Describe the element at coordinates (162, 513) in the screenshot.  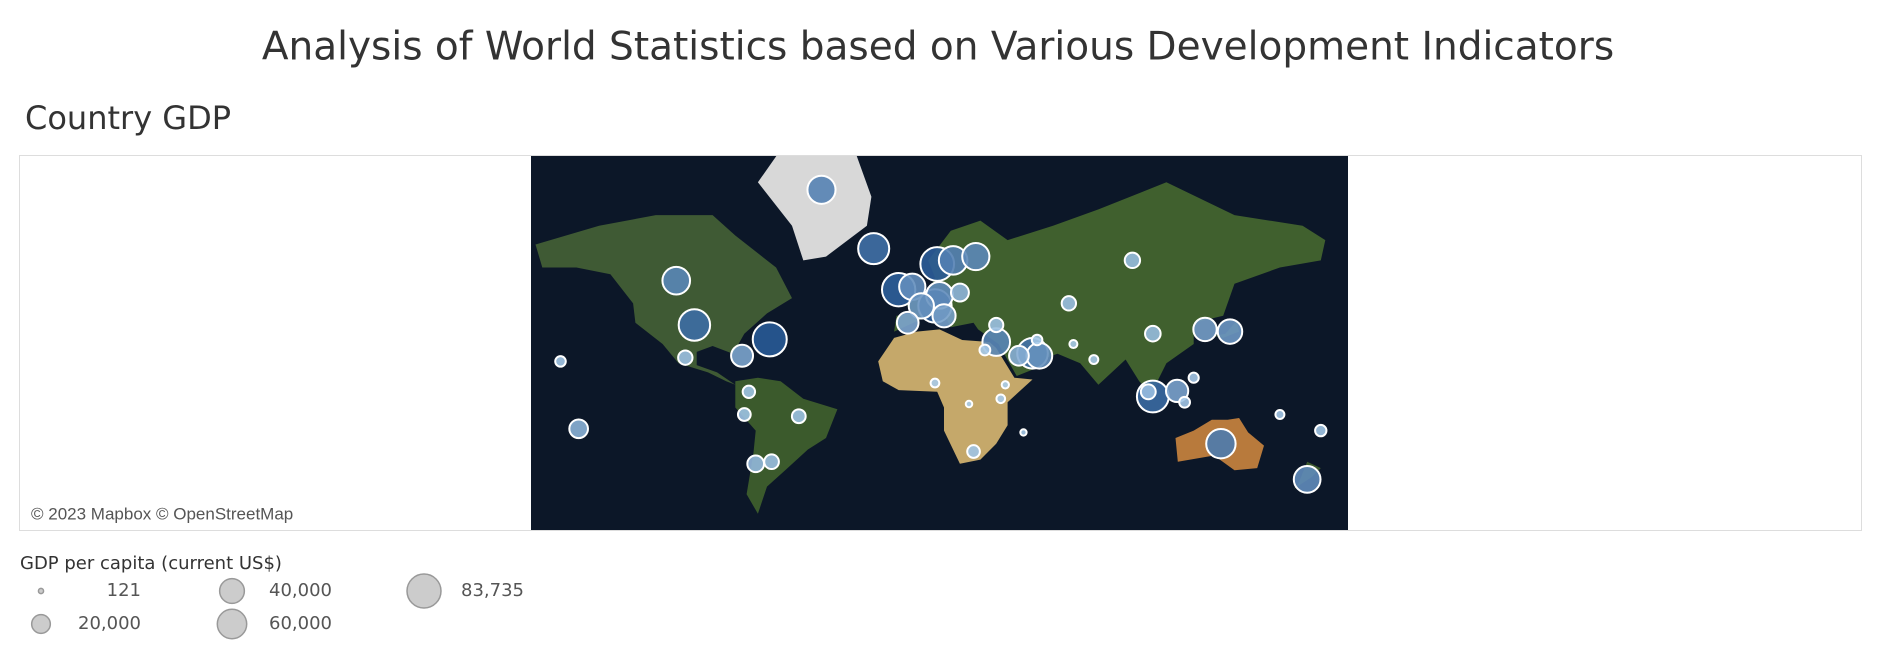
I see `attribution: © 2023 Mapbox © OpenStreetMap` at that location.